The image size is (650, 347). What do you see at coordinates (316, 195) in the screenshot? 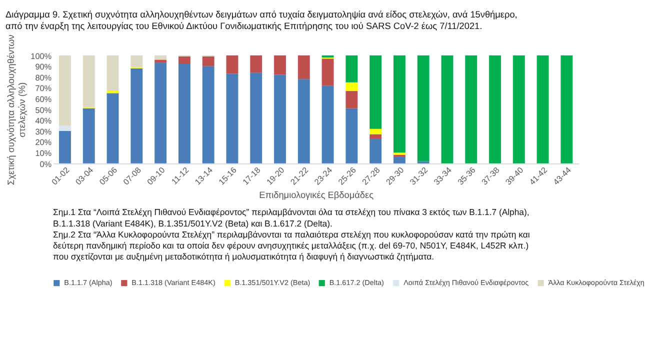
I see `x-axis-title: Επιδημιολογικές Εβδομάδες` at bounding box center [316, 195].